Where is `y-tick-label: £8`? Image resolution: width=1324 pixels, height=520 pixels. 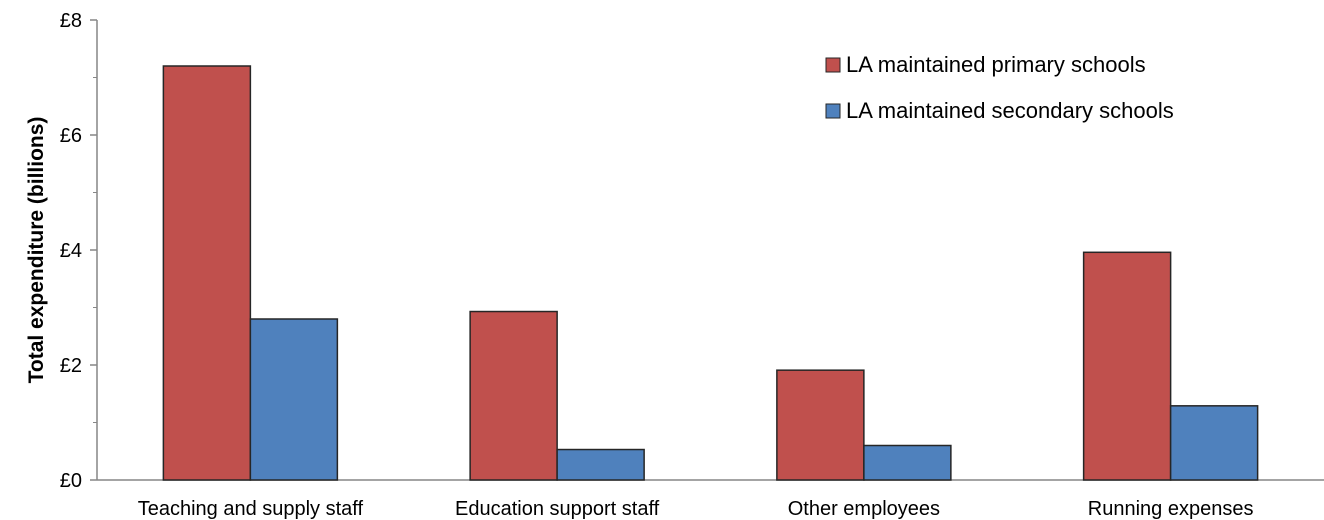 y-tick-label: £8 is located at coordinates (71, 21).